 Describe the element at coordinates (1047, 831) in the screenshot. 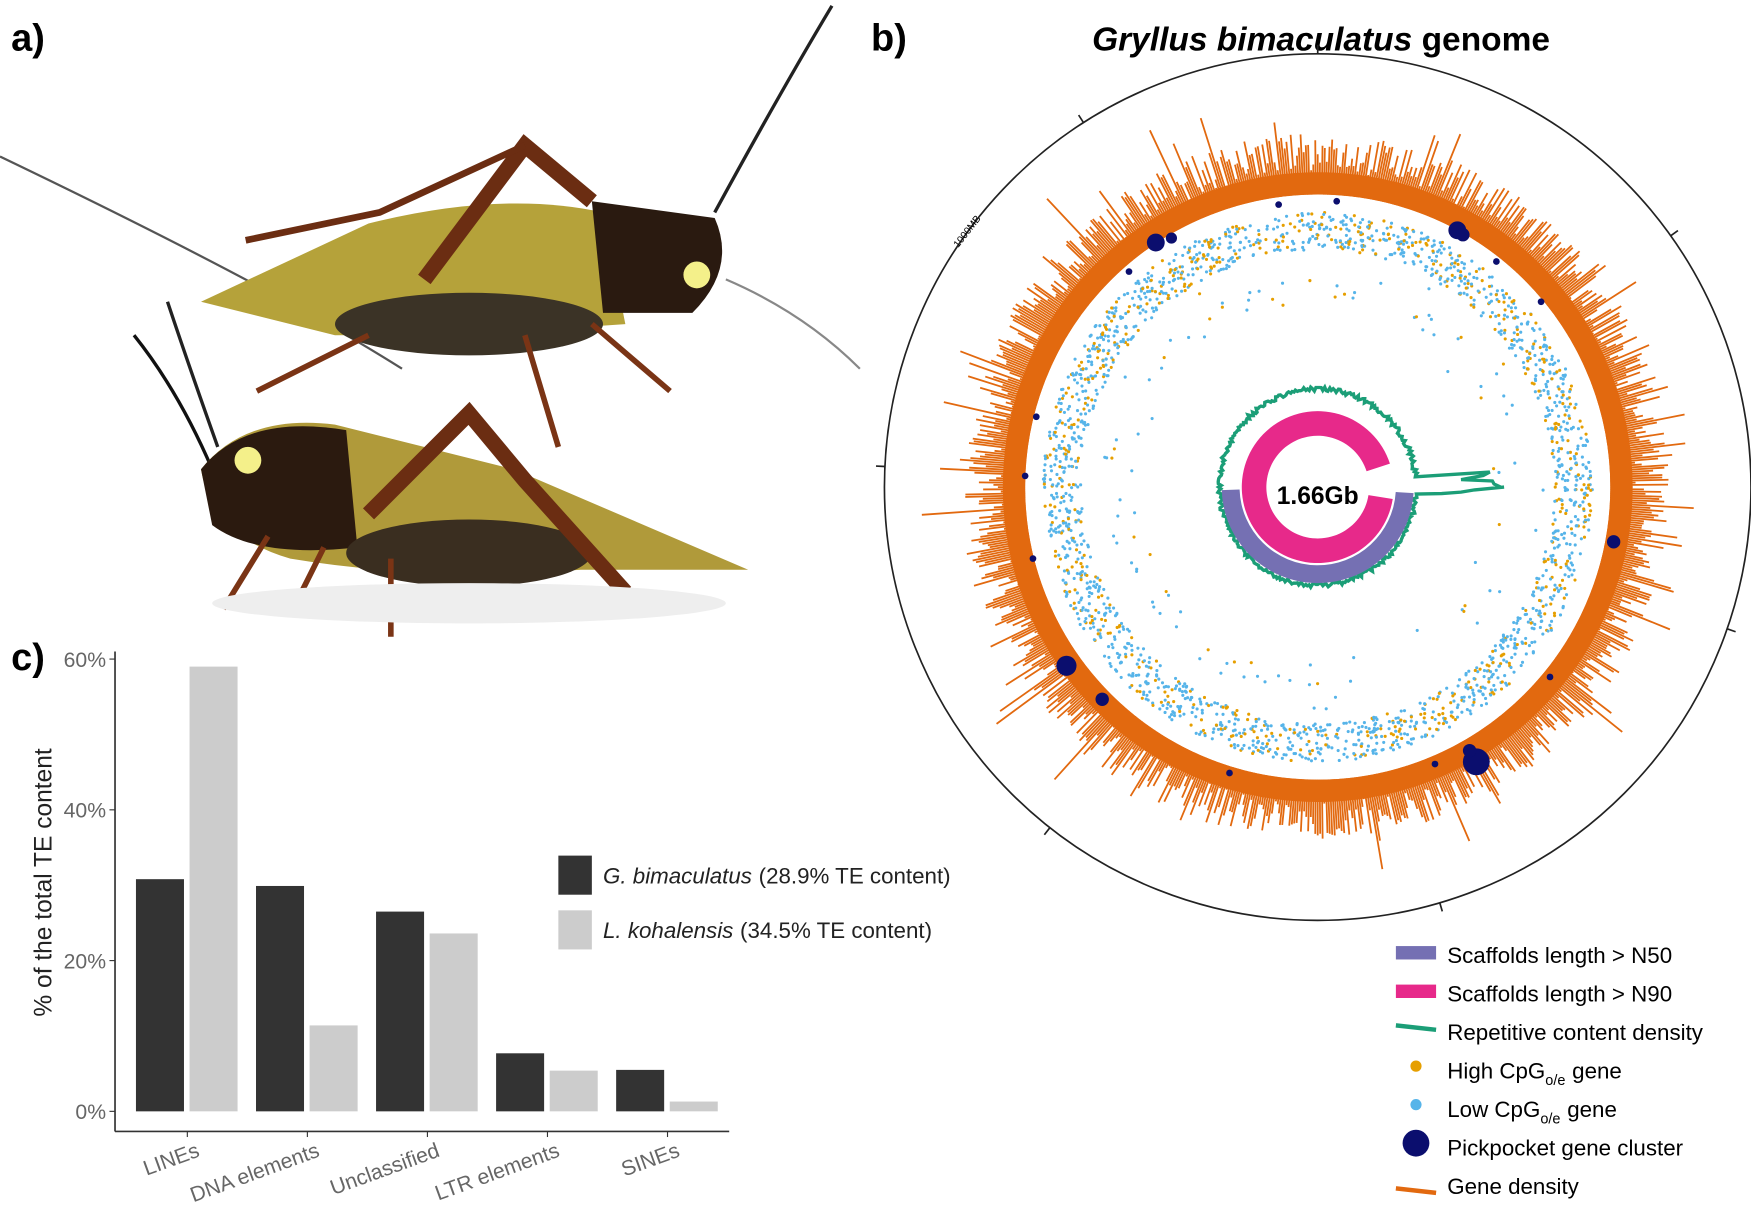

I see `ring-tick` at that location.